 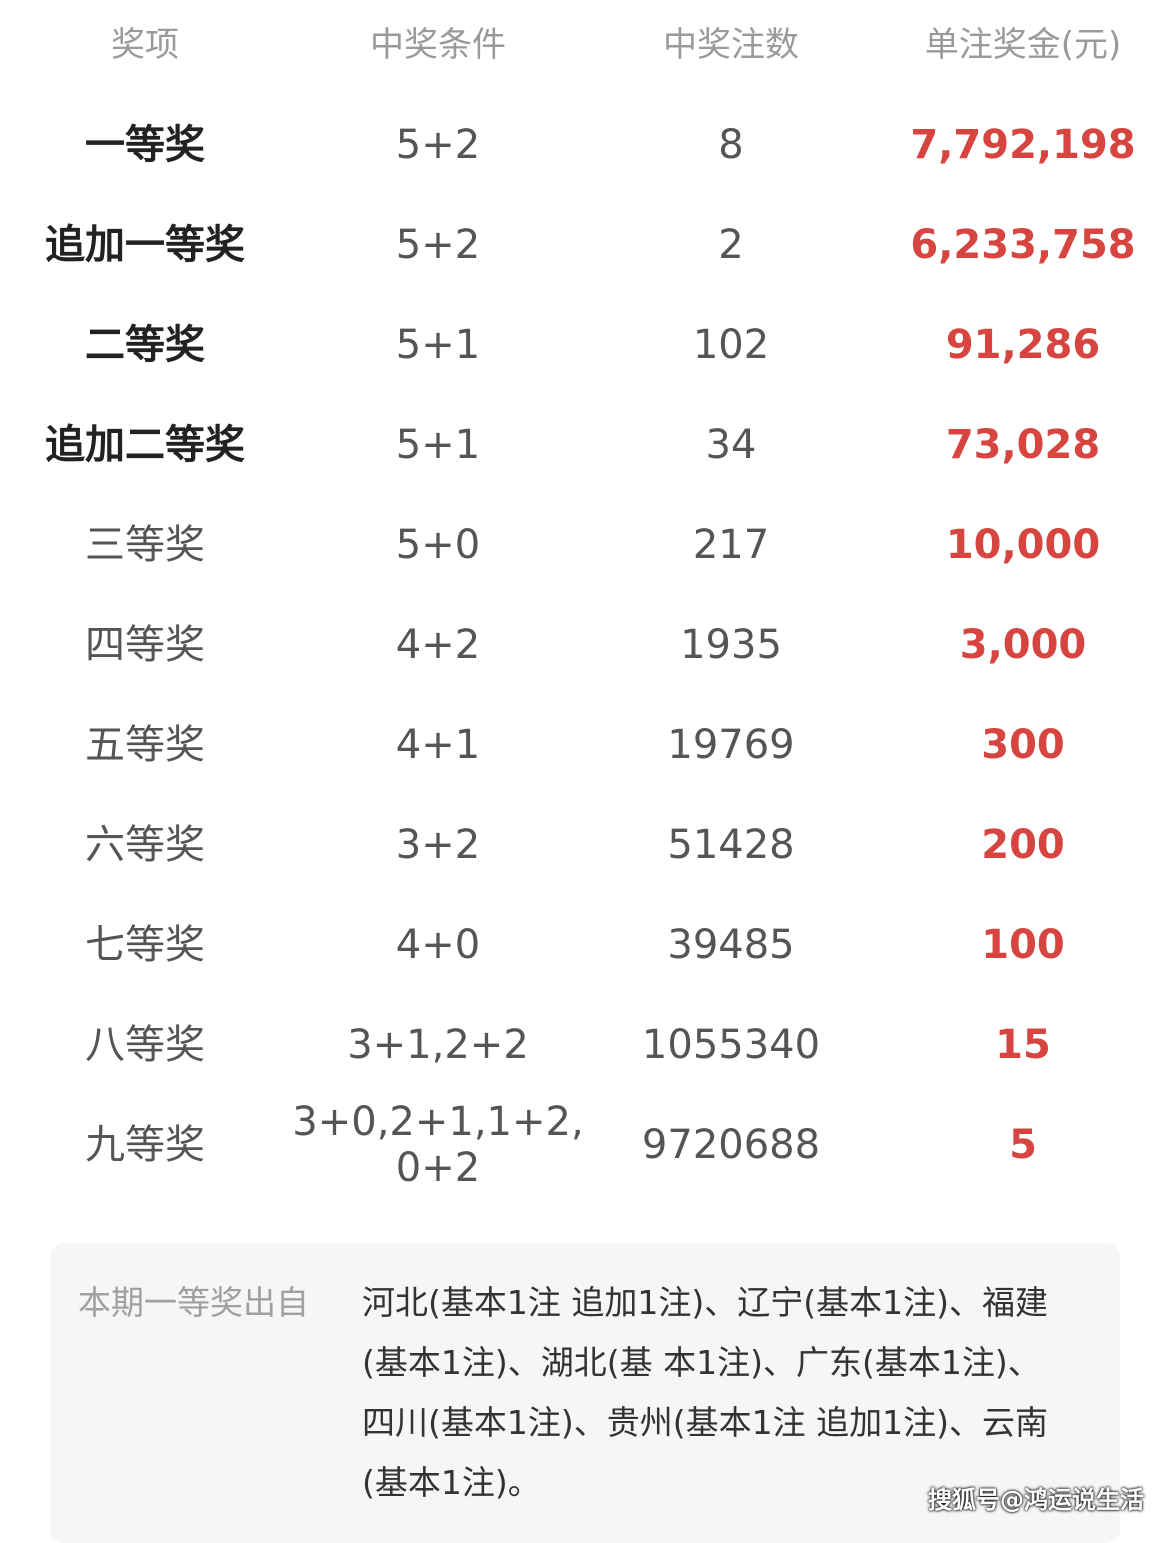 What do you see at coordinates (1023, 445) in the screenshot?
I see `prize-amount: 73,028` at bounding box center [1023, 445].